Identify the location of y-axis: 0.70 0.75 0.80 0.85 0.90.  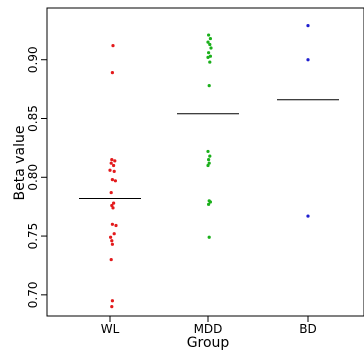
(37, 177).